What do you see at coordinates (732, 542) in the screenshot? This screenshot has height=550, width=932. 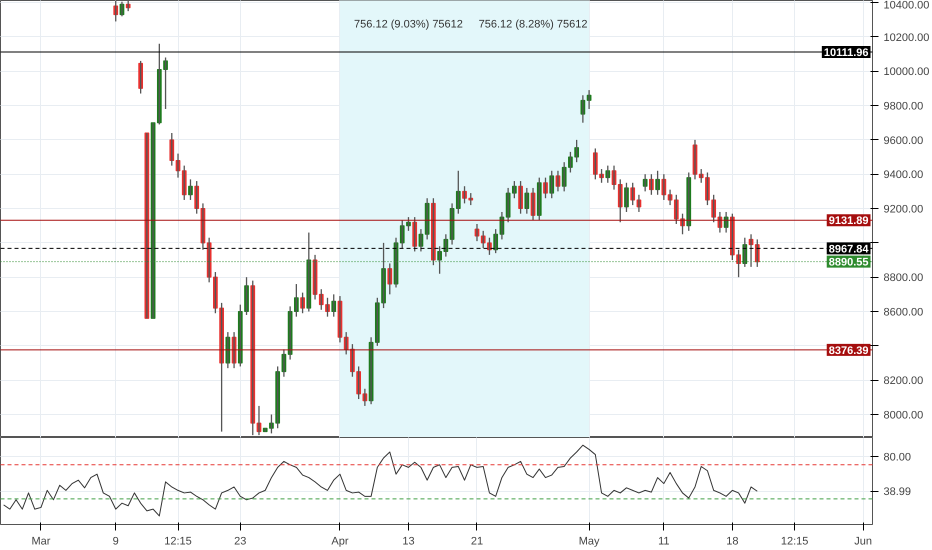 I see `x-tick-label: 18` at bounding box center [732, 542].